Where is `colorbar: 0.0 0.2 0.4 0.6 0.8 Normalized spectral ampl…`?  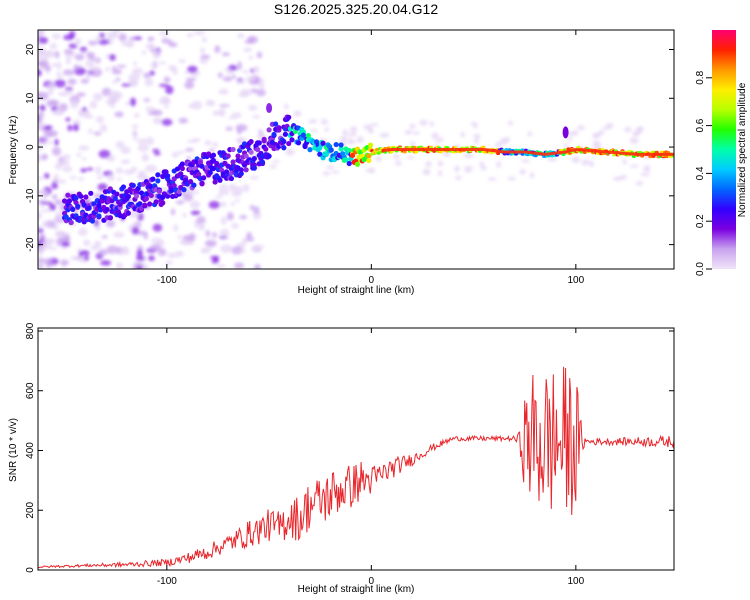 colorbar: 0.0 0.2 0.4 0.6 0.8 Normalized spectral ampl… is located at coordinates (721, 153).